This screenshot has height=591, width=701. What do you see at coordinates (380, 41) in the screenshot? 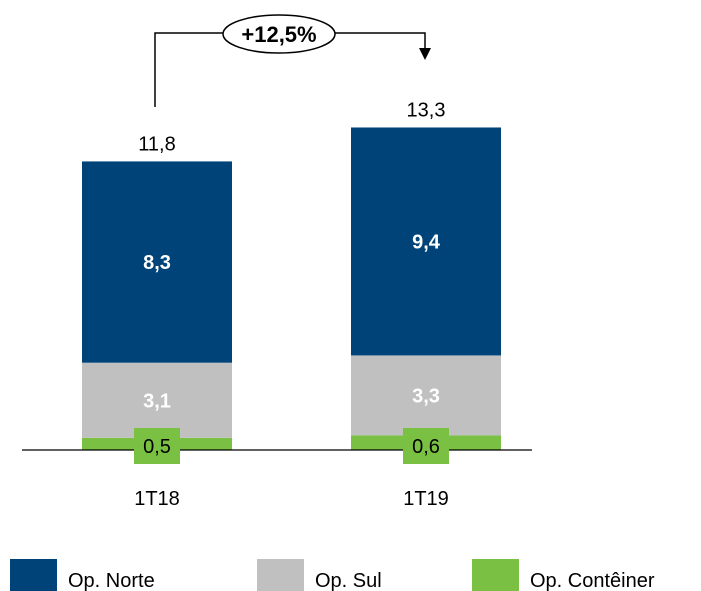
I see `growth-bracket-line-right` at bounding box center [380, 41].